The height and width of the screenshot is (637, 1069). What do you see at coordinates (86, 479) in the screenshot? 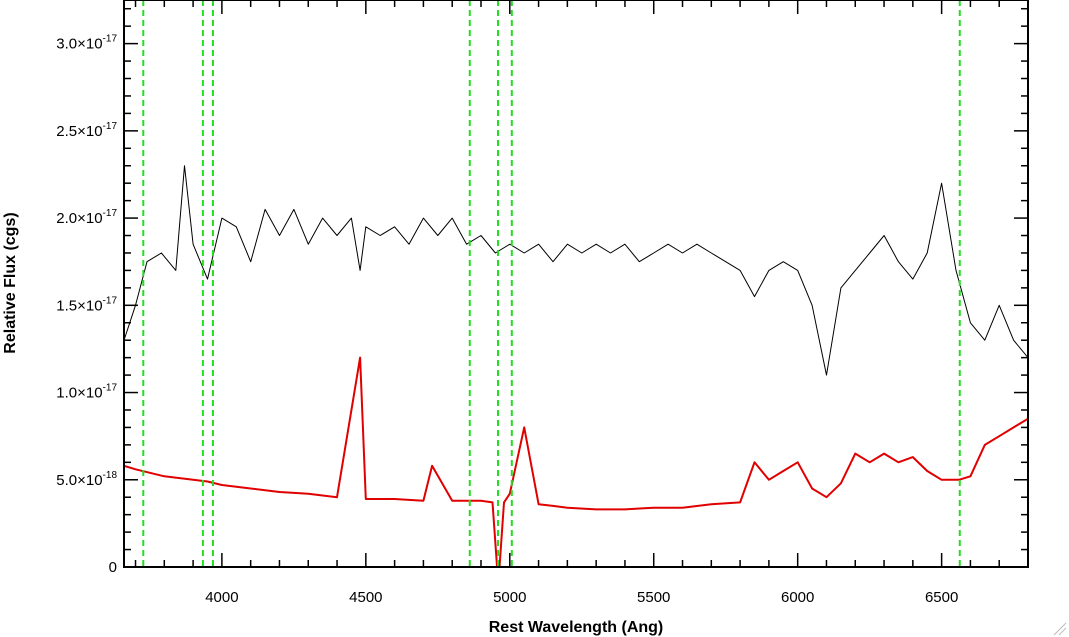
I see `y-tick-label: 5.0×10⁻¹⁸` at bounding box center [86, 479].